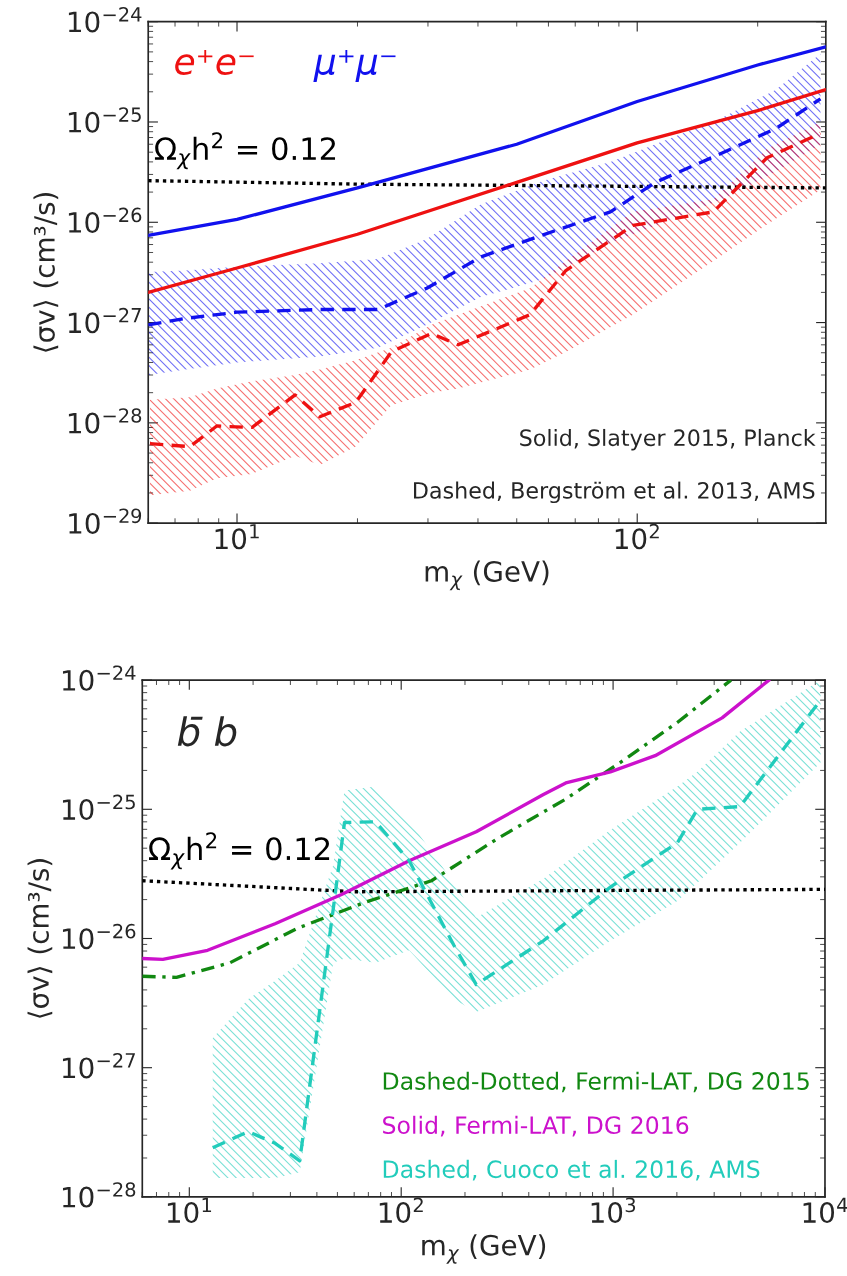 This screenshot has height=1276, width=847. Describe the element at coordinates (825, 1210) in the screenshot. I see `x-tick-label: 10$^{4}$` at that location.